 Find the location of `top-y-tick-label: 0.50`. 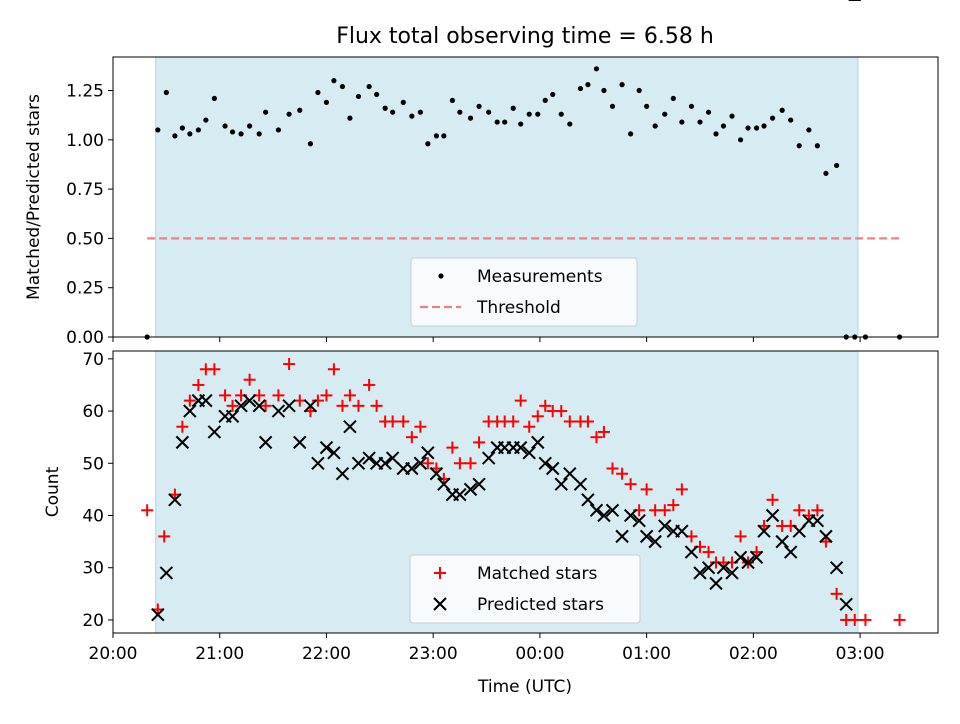

top-y-tick-label: 0.50 is located at coordinates (85, 239).